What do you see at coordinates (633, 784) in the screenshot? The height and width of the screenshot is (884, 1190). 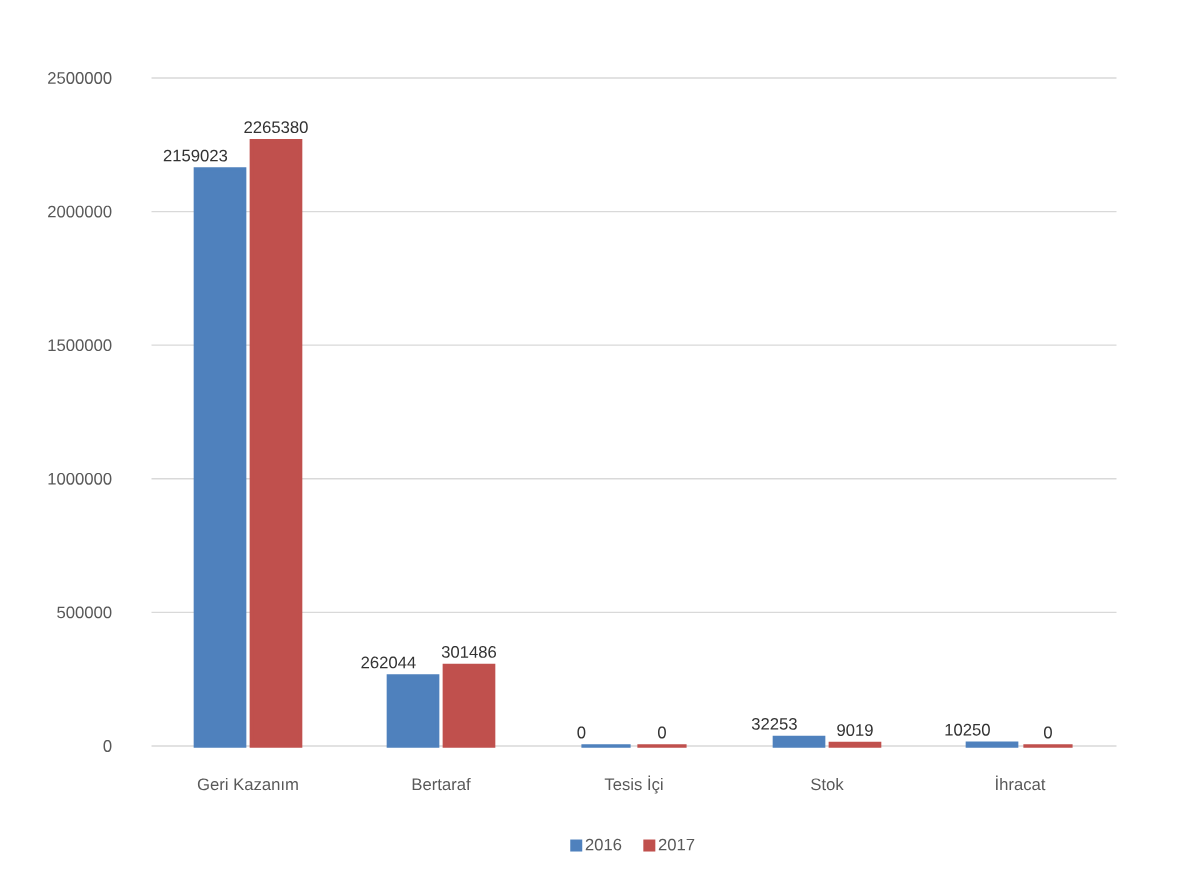 I see `x-tick-label: Tesis İçi` at bounding box center [633, 784].